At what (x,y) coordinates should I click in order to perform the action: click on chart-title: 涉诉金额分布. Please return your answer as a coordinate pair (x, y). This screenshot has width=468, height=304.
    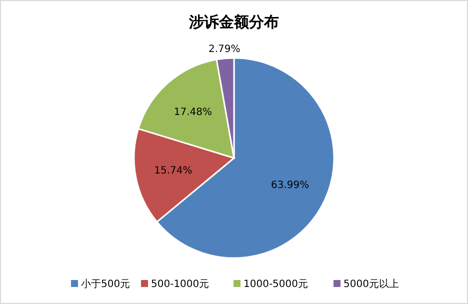
    Looking at the image, I should click on (233, 22).